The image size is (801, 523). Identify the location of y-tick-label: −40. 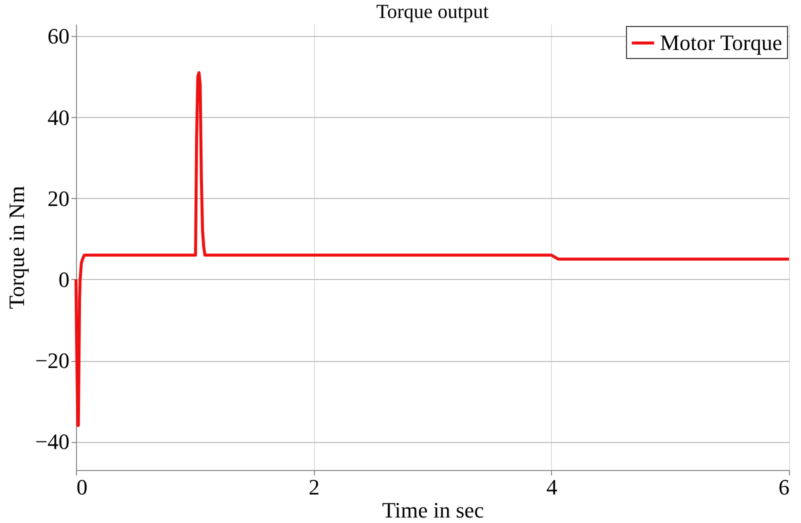
(52, 441).